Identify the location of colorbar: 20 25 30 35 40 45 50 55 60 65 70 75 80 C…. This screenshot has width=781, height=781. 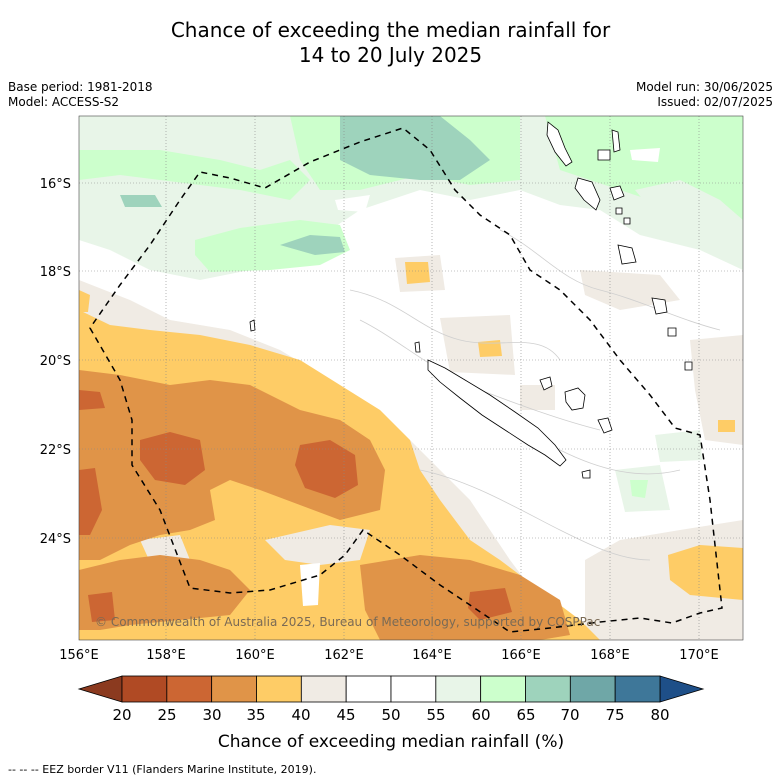
(391, 713).